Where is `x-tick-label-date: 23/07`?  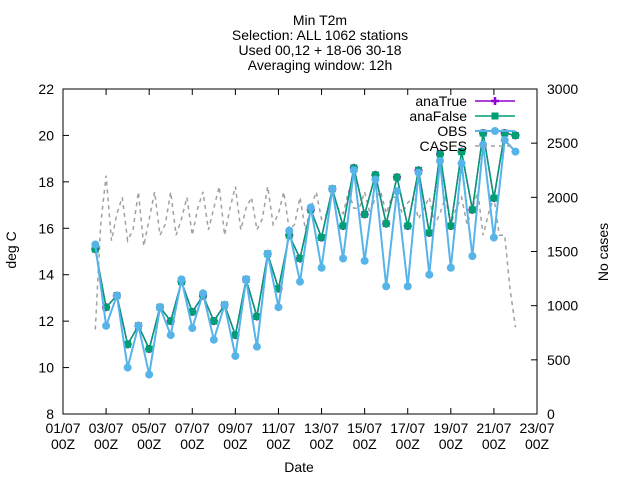
x-tick-label-date: 23/07 is located at coordinates (536, 428).